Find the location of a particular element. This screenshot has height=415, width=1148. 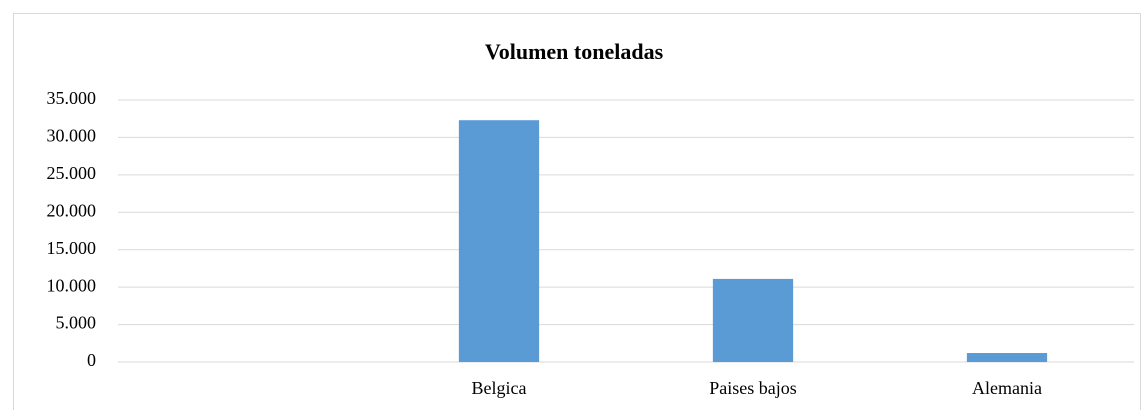

y-tick-label: 30.000 is located at coordinates (72, 136).